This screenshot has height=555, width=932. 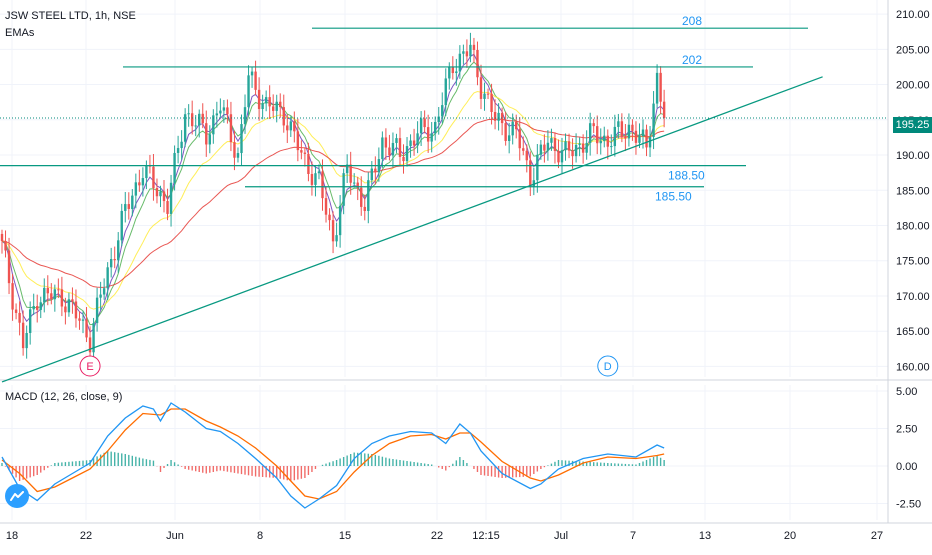 What do you see at coordinates (260, 536) in the screenshot?
I see `time-axis-label: 8` at bounding box center [260, 536].